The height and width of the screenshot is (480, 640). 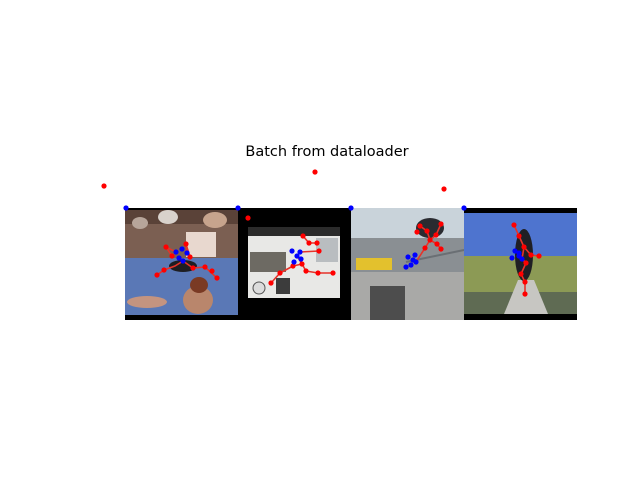 What do you see at coordinates (294, 231) in the screenshot?
I see `panel-2-photo-ceiling` at bounding box center [294, 231].